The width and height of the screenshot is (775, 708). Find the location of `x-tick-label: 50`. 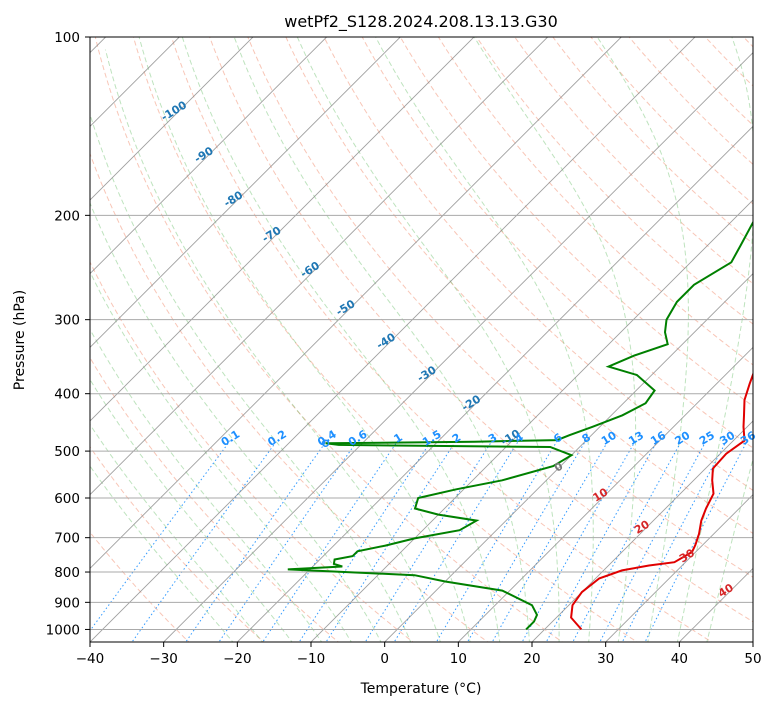

x-tick-label: 50 is located at coordinates (752, 659).